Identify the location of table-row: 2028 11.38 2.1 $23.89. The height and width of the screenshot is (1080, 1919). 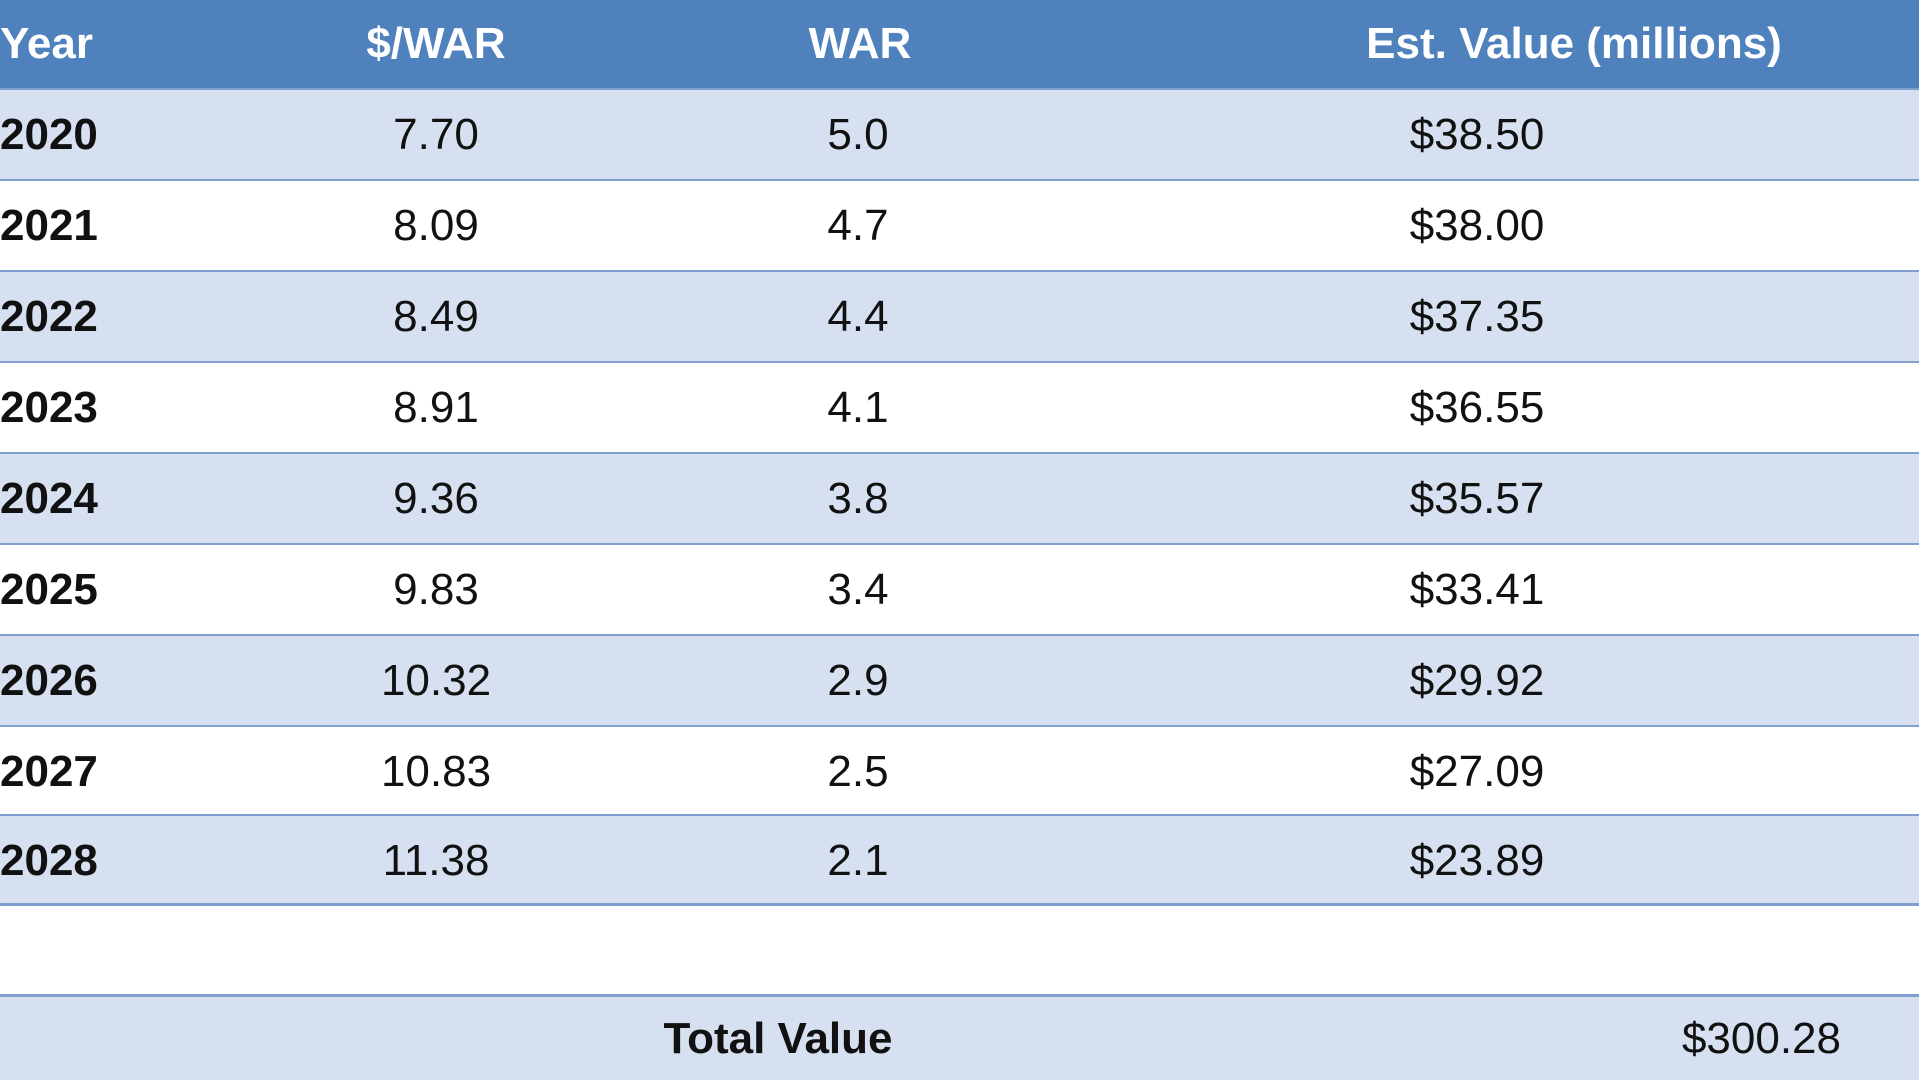
(959, 859).